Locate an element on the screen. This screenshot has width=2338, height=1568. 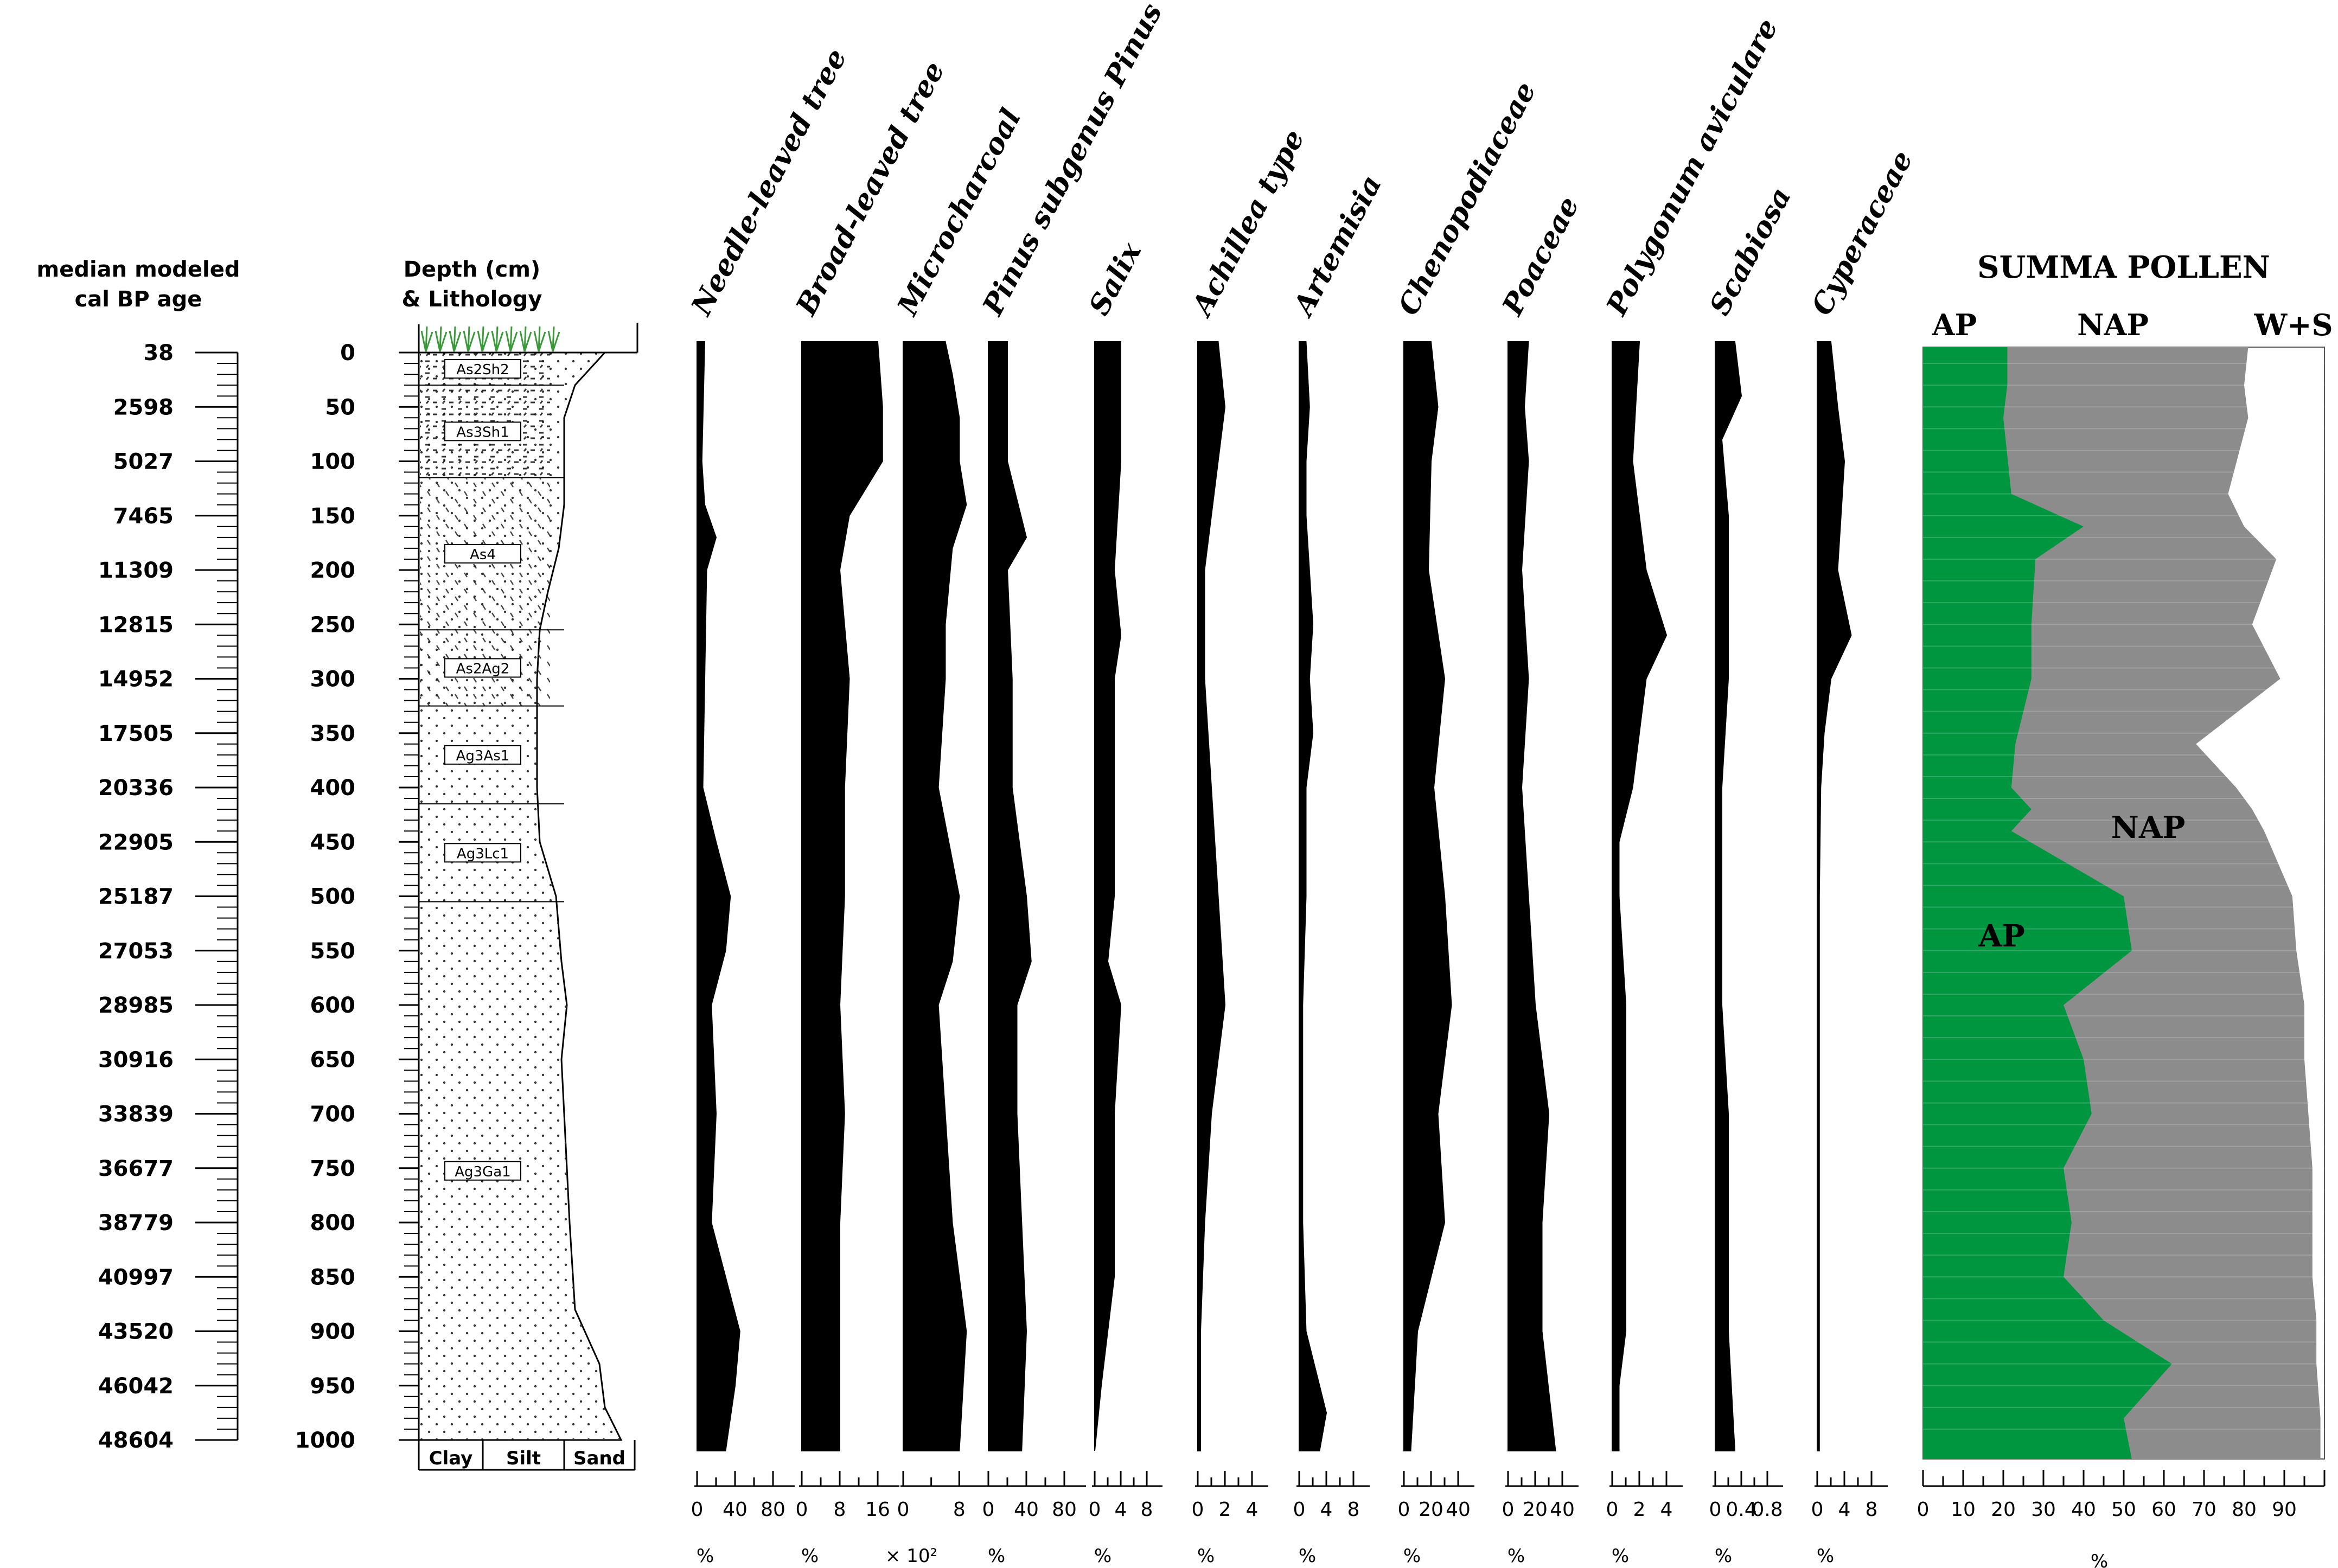
taxon-tick-label: 2 is located at coordinates (1639, 1510).